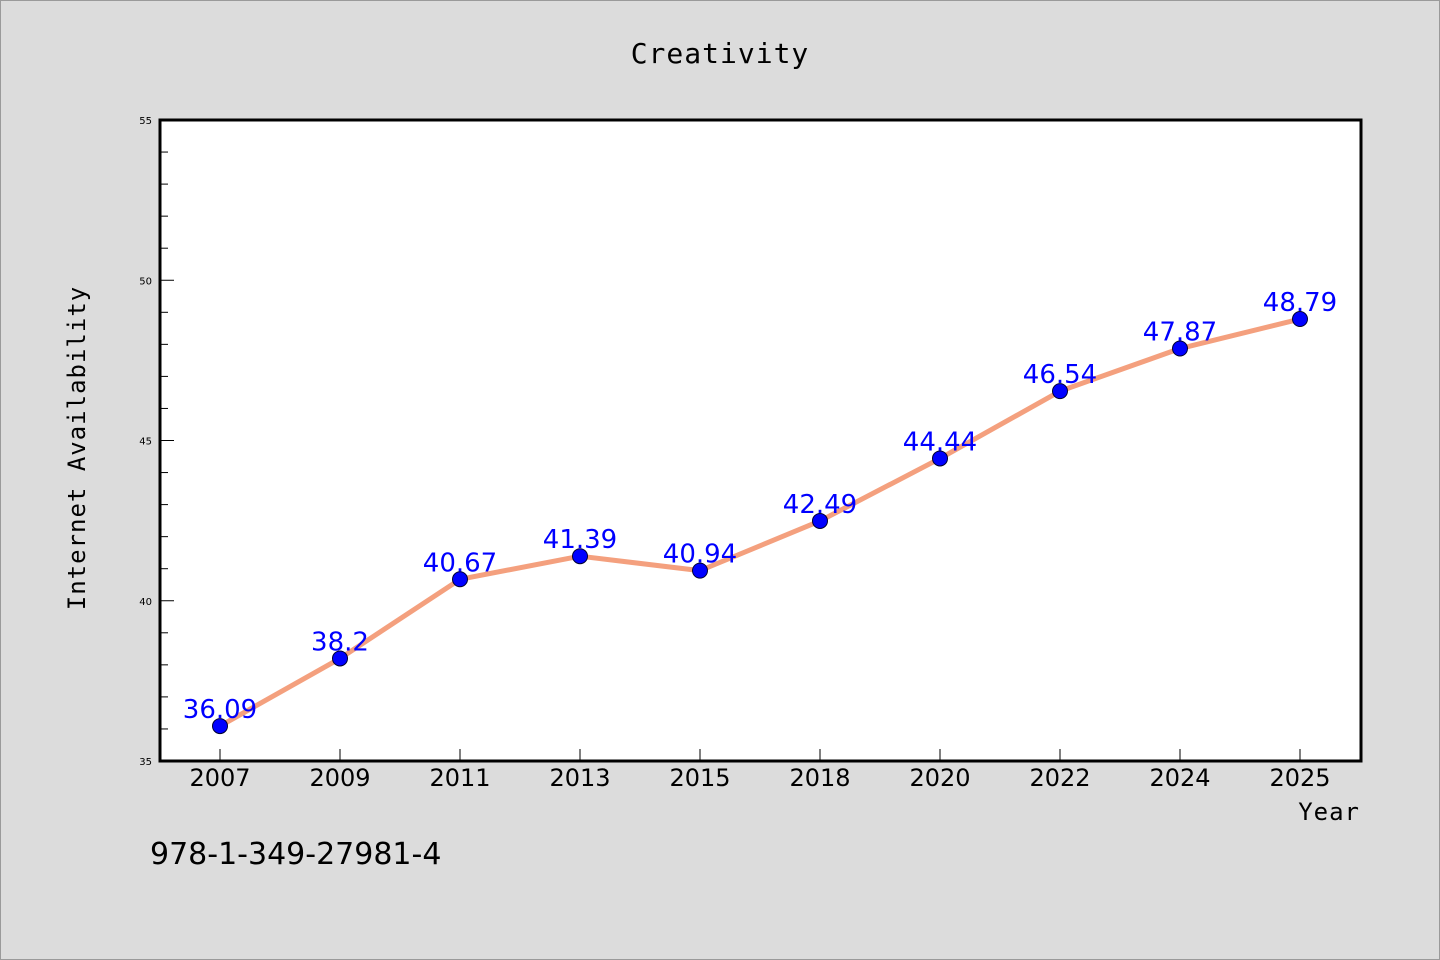 The image size is (1440, 960). Describe the element at coordinates (145, 121) in the screenshot. I see `y-tick-label: 55` at that location.